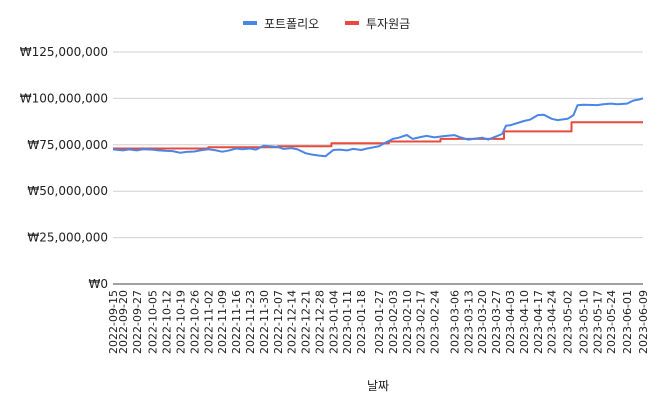 The width and height of the screenshot is (662, 408). What do you see at coordinates (236, 322) in the screenshot?
I see `x-tick-label: 2022-11-16` at bounding box center [236, 322].